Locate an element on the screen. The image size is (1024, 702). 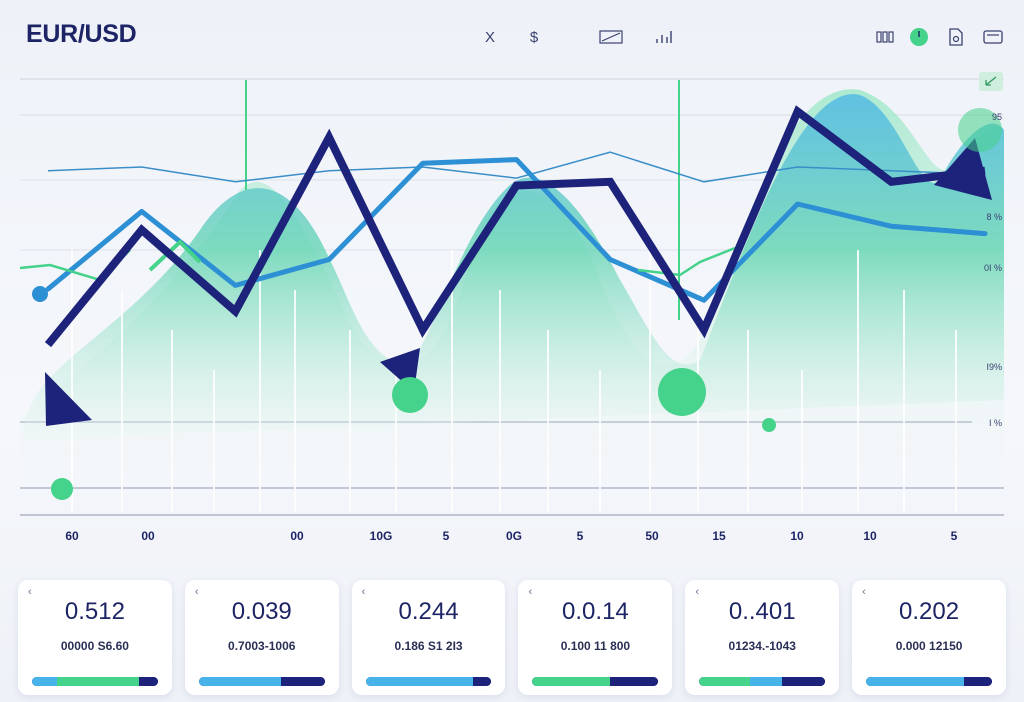
wallet-icon is located at coordinates (993, 37).